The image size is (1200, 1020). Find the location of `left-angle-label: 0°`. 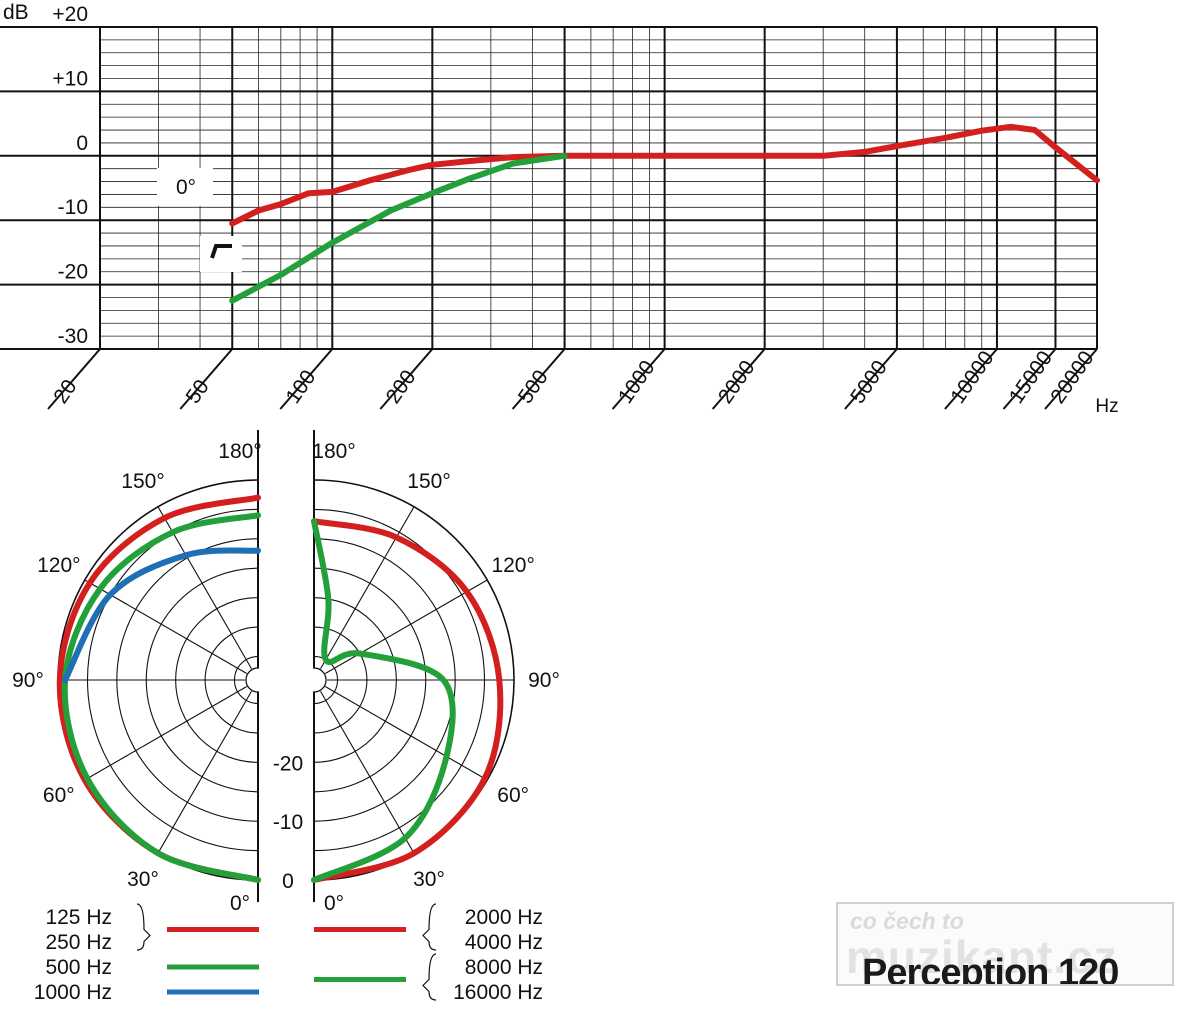

left-angle-label: 0° is located at coordinates (240, 903).